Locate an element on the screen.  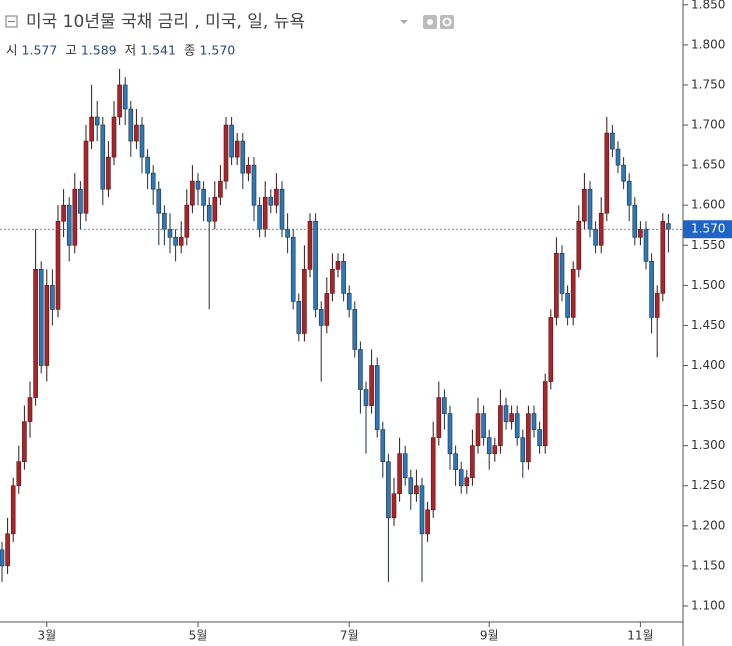
last-price-box is located at coordinates (707, 229).